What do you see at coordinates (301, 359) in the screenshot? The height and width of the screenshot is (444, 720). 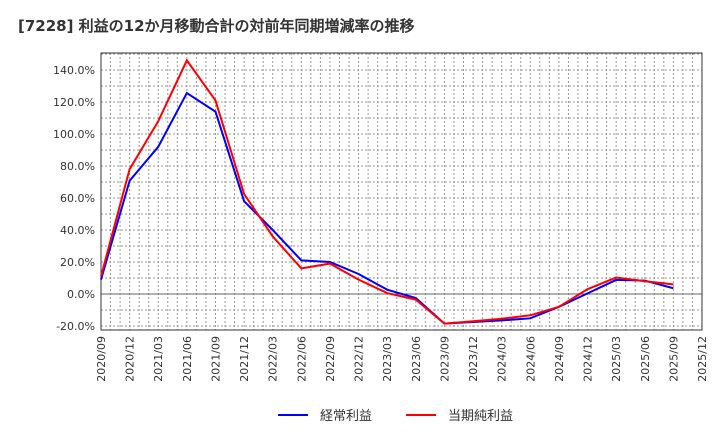 I see `x-tick-label: 2022/06` at bounding box center [301, 359].